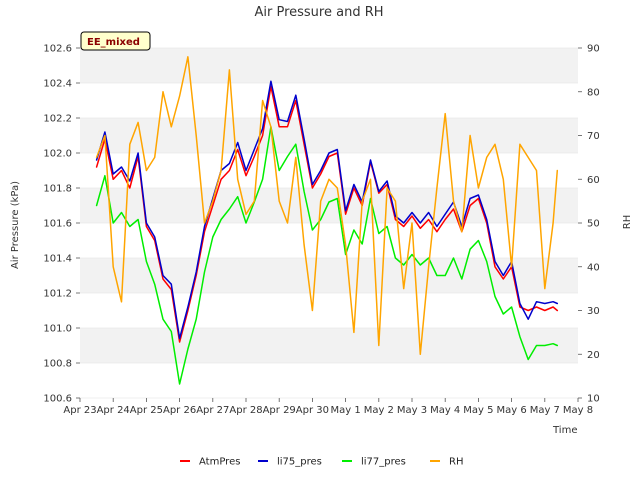 The width and height of the screenshot is (640, 484). I want to click on badge: EE_mixed, so click(115, 41).